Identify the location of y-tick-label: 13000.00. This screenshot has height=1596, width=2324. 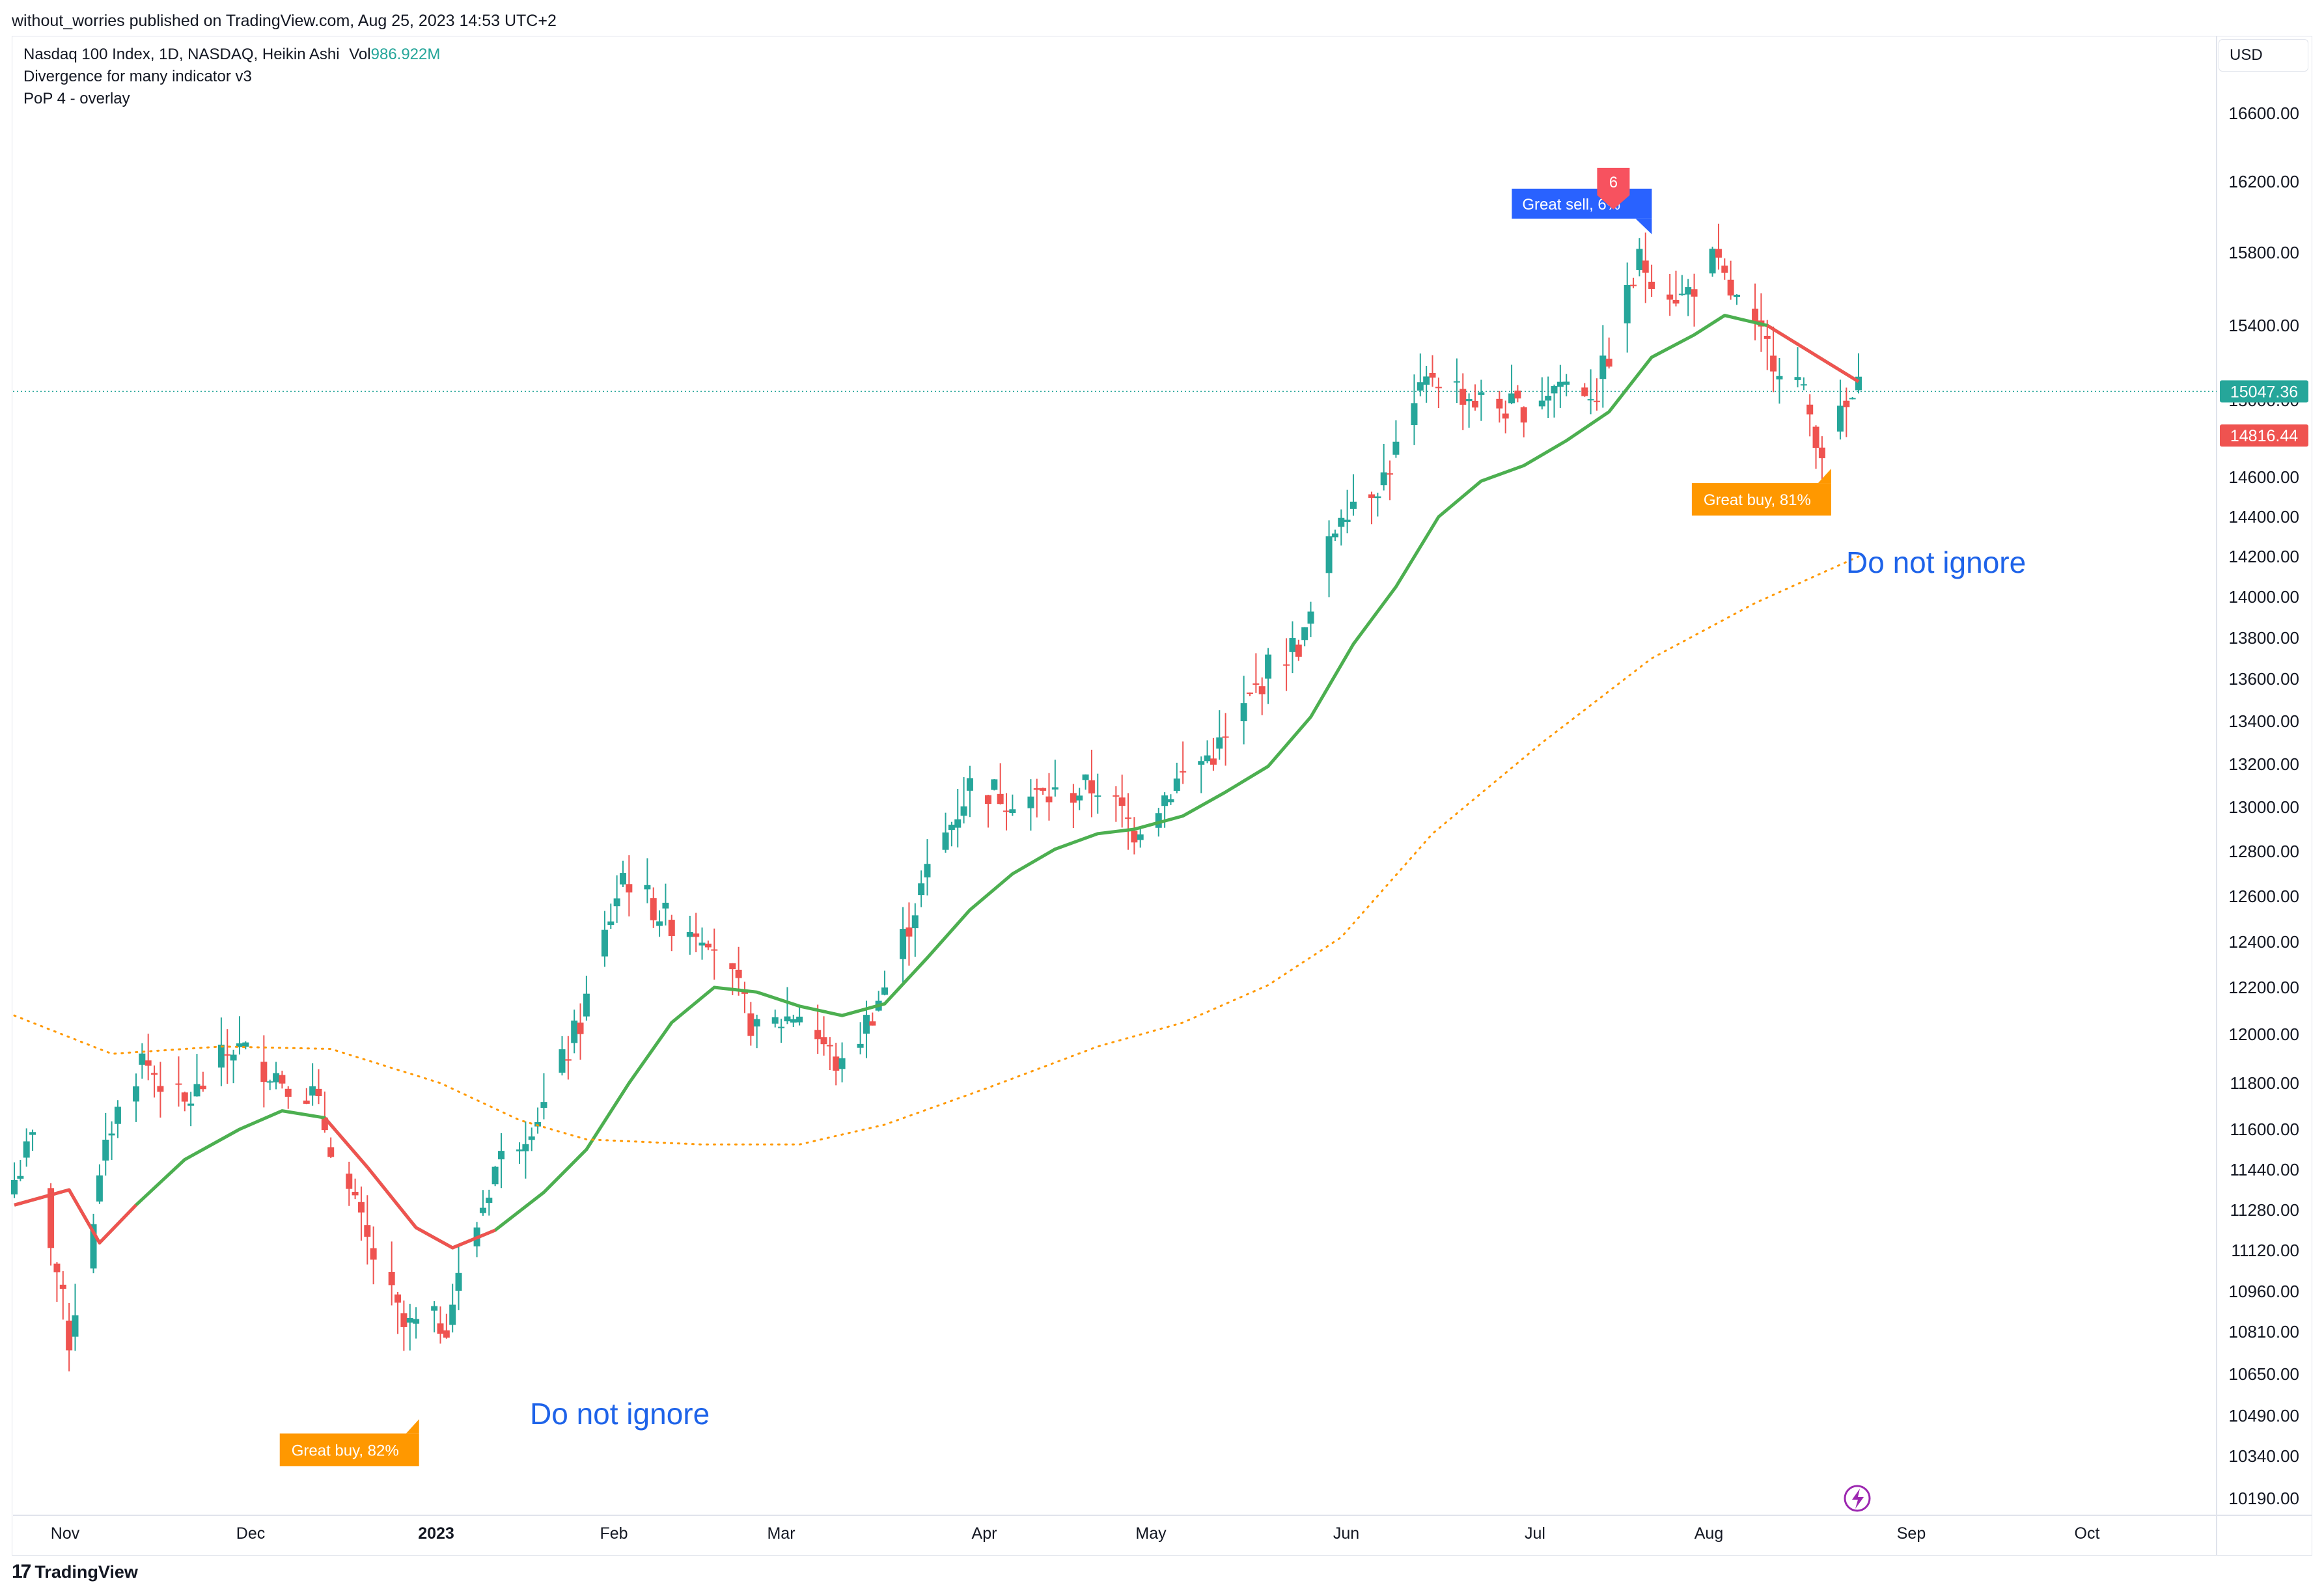
(2264, 807).